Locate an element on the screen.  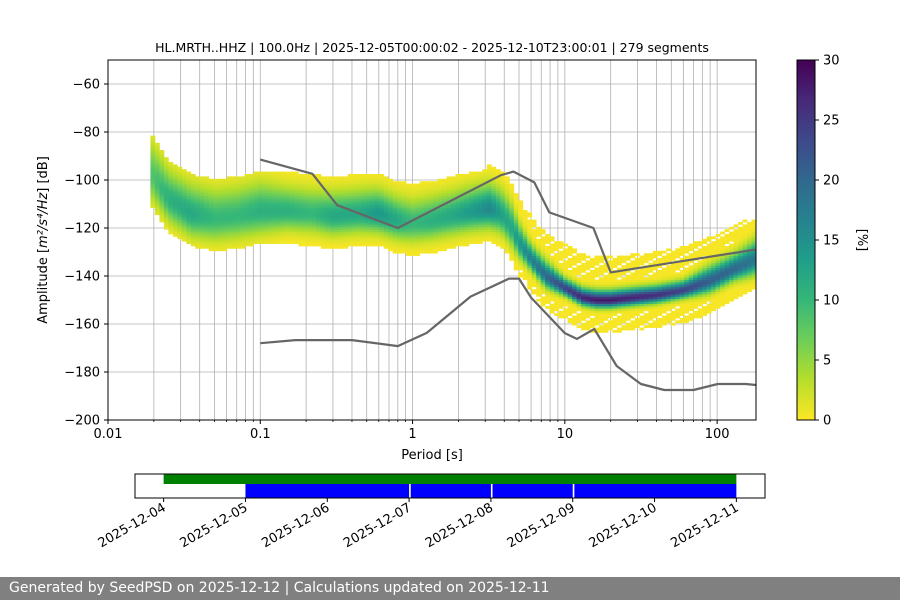
y-tick-label: −60 is located at coordinates (86, 85).